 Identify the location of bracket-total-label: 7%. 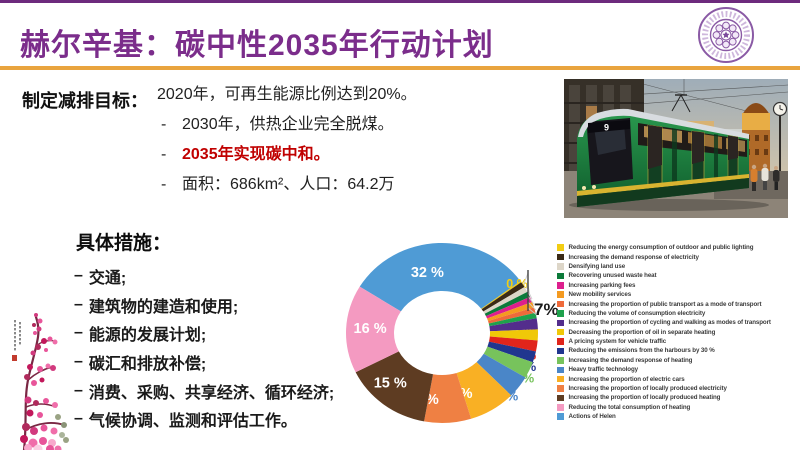
(546, 309).